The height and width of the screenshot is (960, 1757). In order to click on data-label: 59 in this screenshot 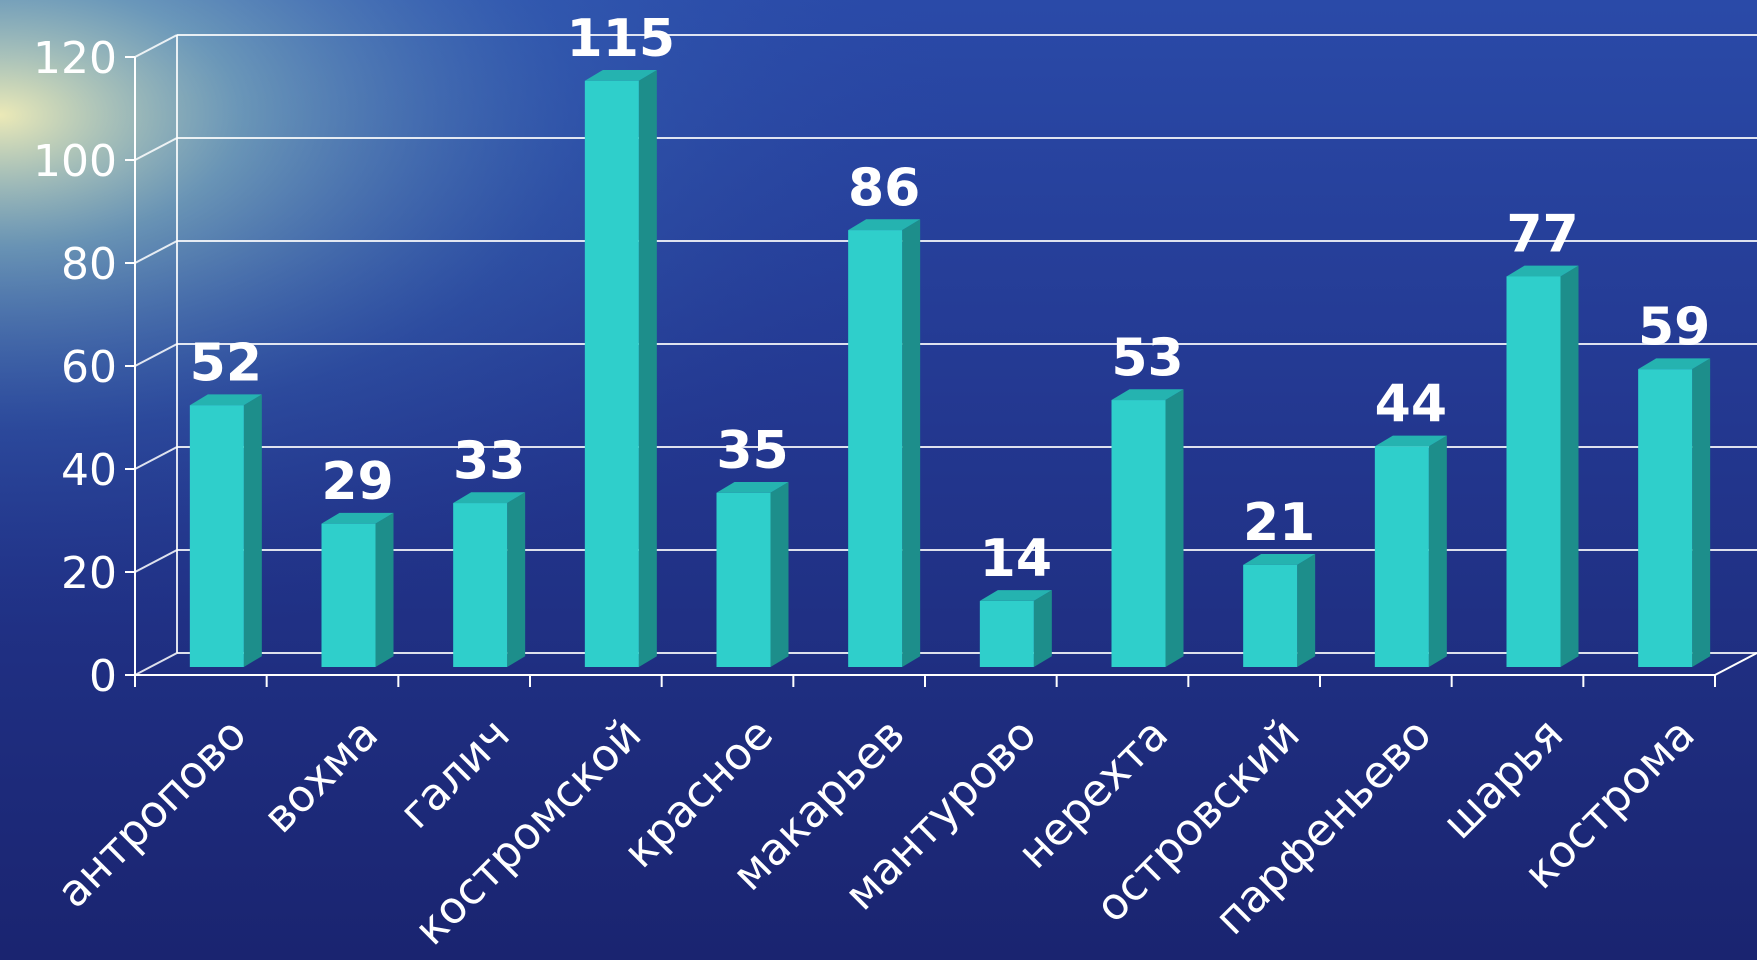, I will do `click(1674, 327)`.